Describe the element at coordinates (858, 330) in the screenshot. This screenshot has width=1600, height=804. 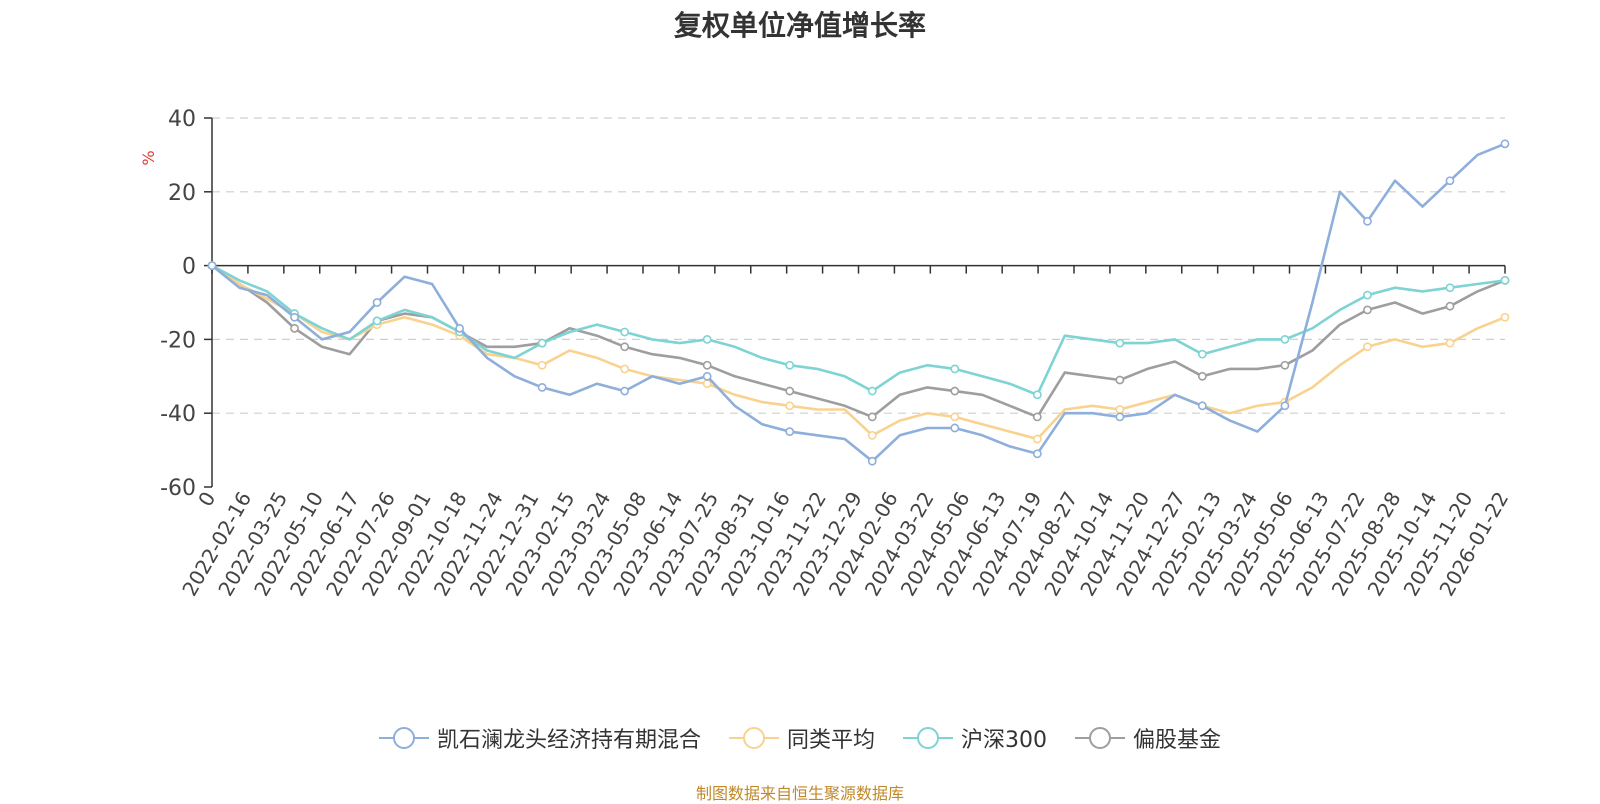
I see `series-line` at that location.